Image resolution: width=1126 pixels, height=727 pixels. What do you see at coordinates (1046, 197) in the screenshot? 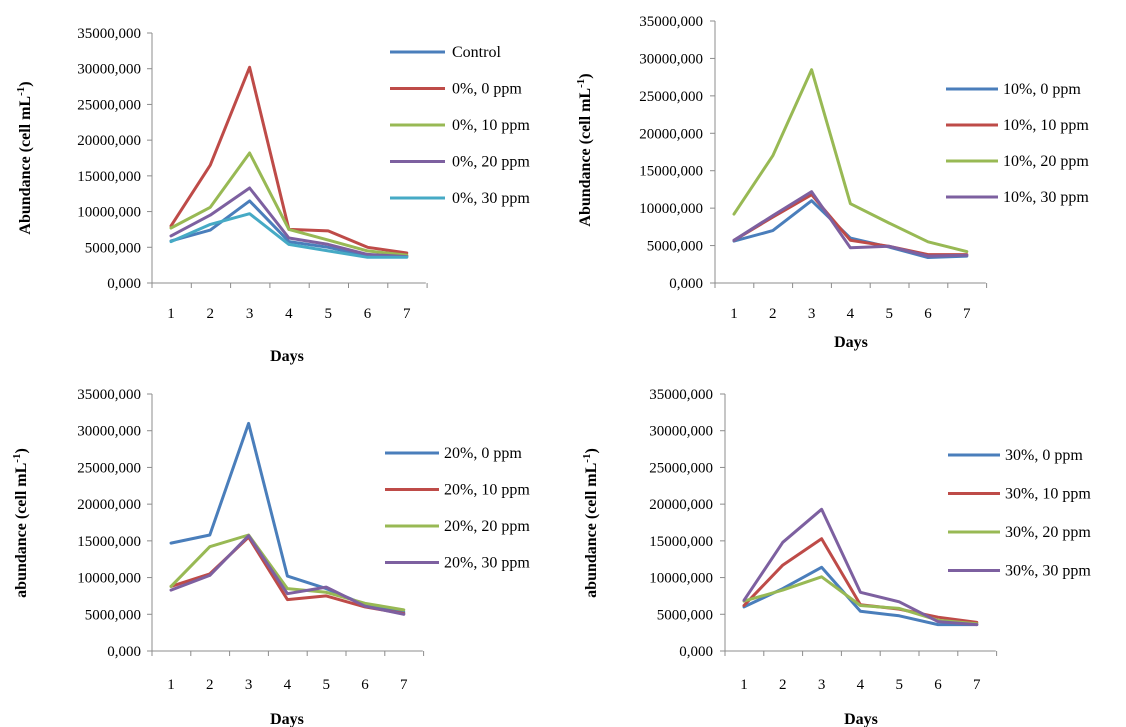
I see `legend-label: 10%, 30 ppm` at bounding box center [1046, 197].